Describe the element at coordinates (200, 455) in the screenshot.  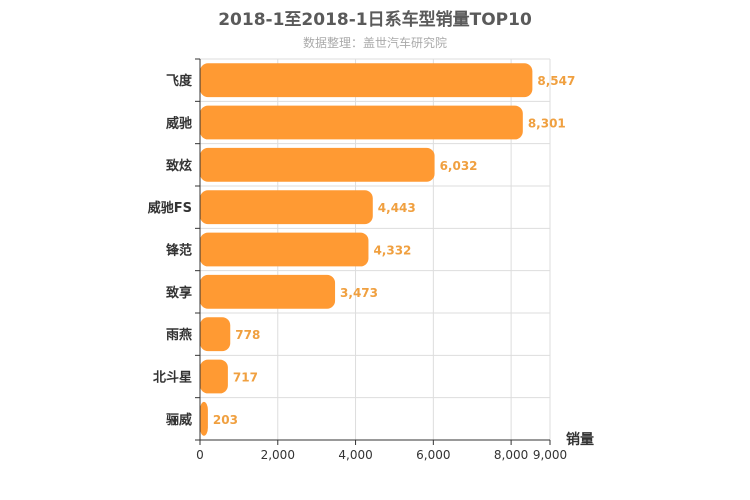
I see `x-tick-label: 0` at that location.